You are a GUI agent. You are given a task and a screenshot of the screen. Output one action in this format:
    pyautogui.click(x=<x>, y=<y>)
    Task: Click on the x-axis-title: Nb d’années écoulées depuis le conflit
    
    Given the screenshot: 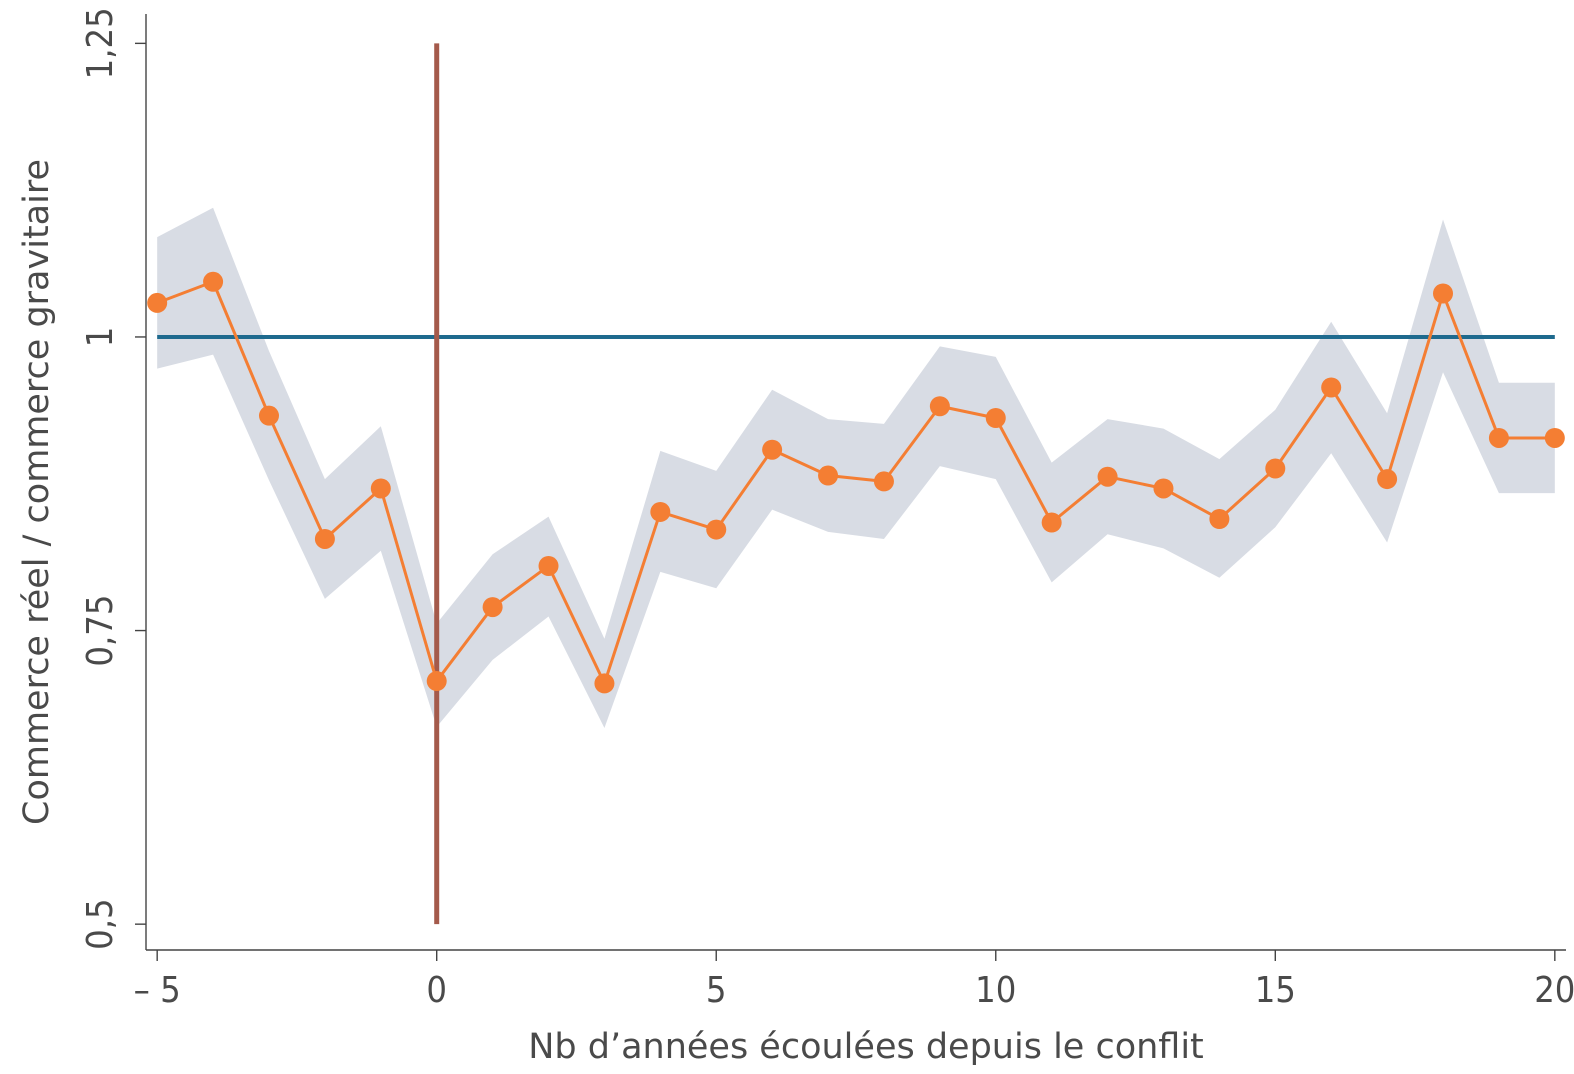 What is the action you would take?
    pyautogui.click(x=866, y=1047)
    